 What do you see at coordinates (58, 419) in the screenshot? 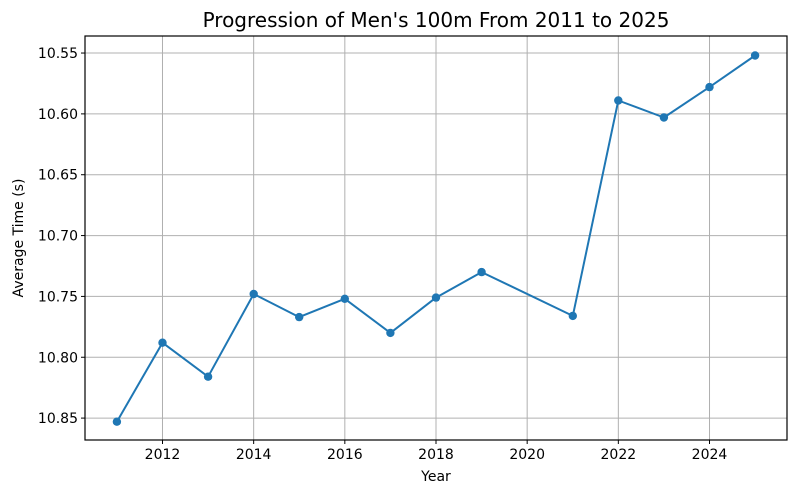
I see `y-tick-label: 10.85` at bounding box center [58, 419].